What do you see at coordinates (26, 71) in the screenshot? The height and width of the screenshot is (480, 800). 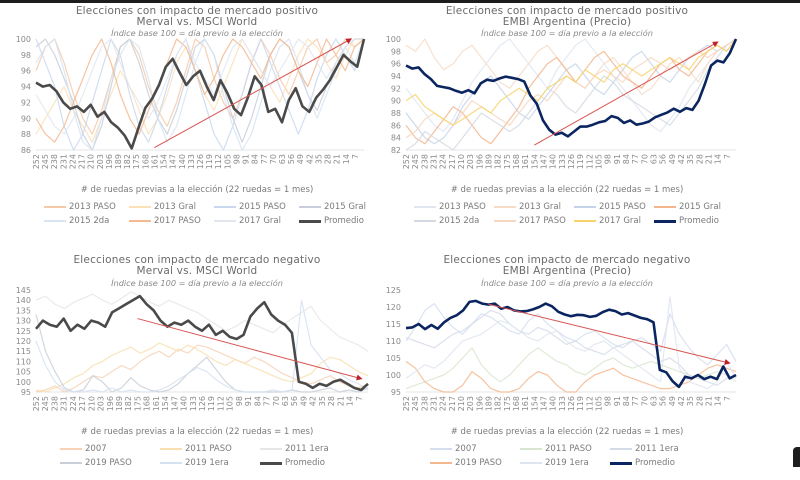 I see `y-tick-label: 96` at bounding box center [26, 71].